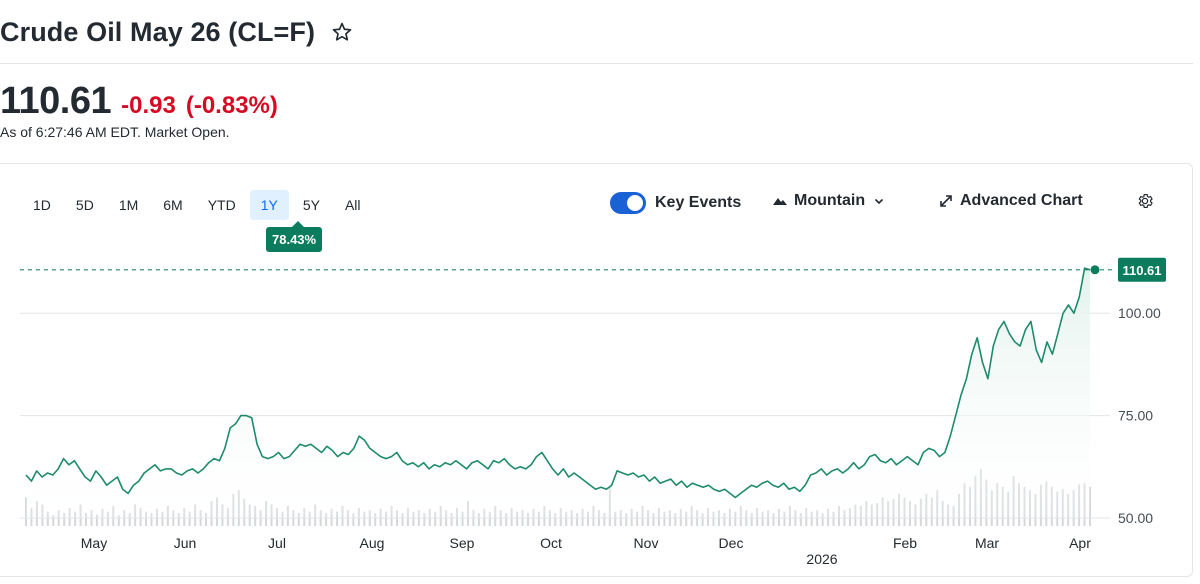 Image resolution: width=1200 pixels, height=584 pixels. I want to click on x-tick-label: May, so click(94, 543).